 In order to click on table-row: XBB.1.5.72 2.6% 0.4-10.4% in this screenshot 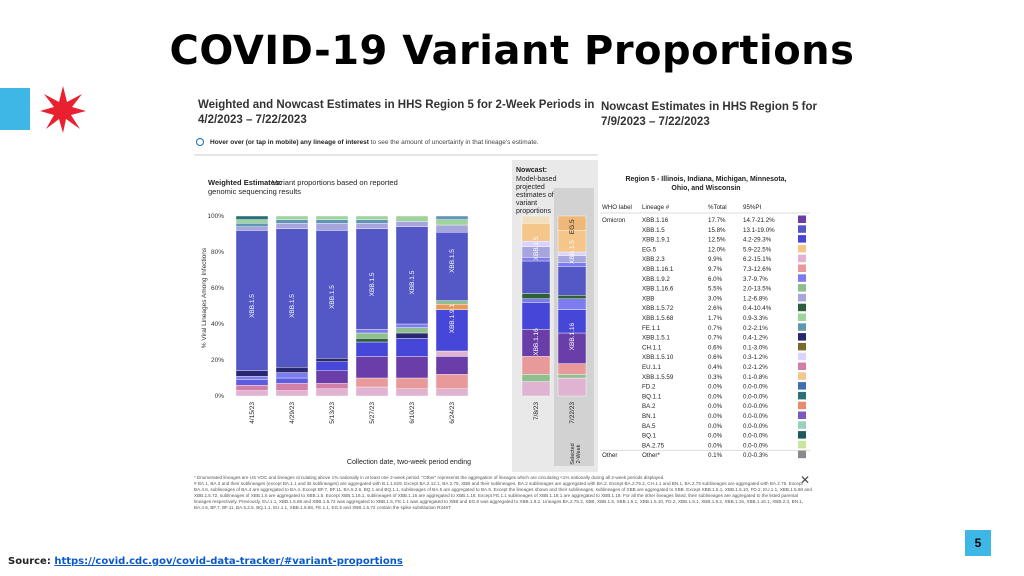, I will do `click(724, 308)`.